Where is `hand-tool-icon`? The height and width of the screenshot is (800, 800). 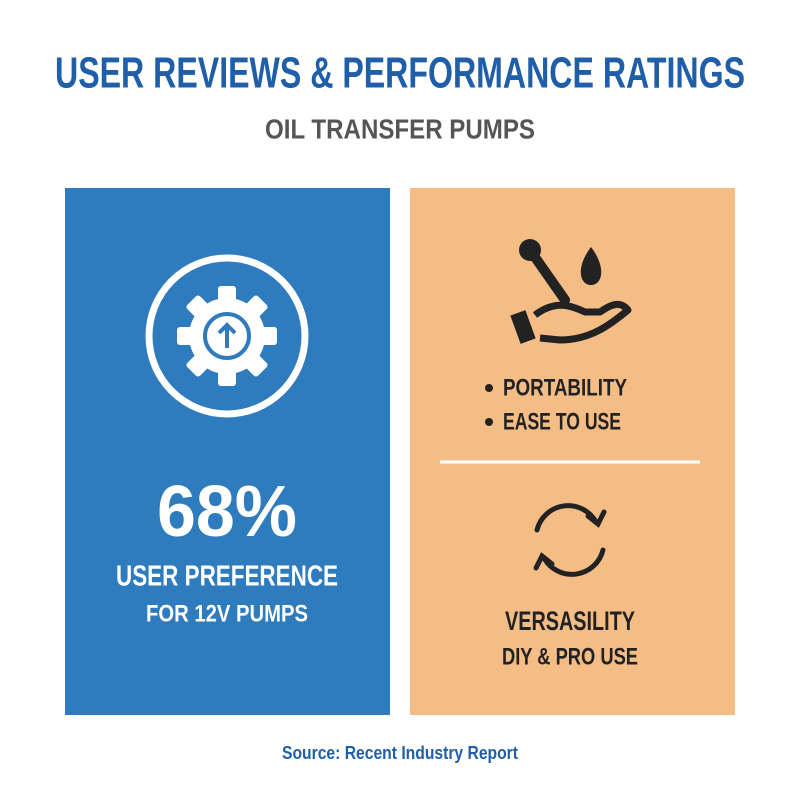
hand-tool-icon is located at coordinates (571, 291).